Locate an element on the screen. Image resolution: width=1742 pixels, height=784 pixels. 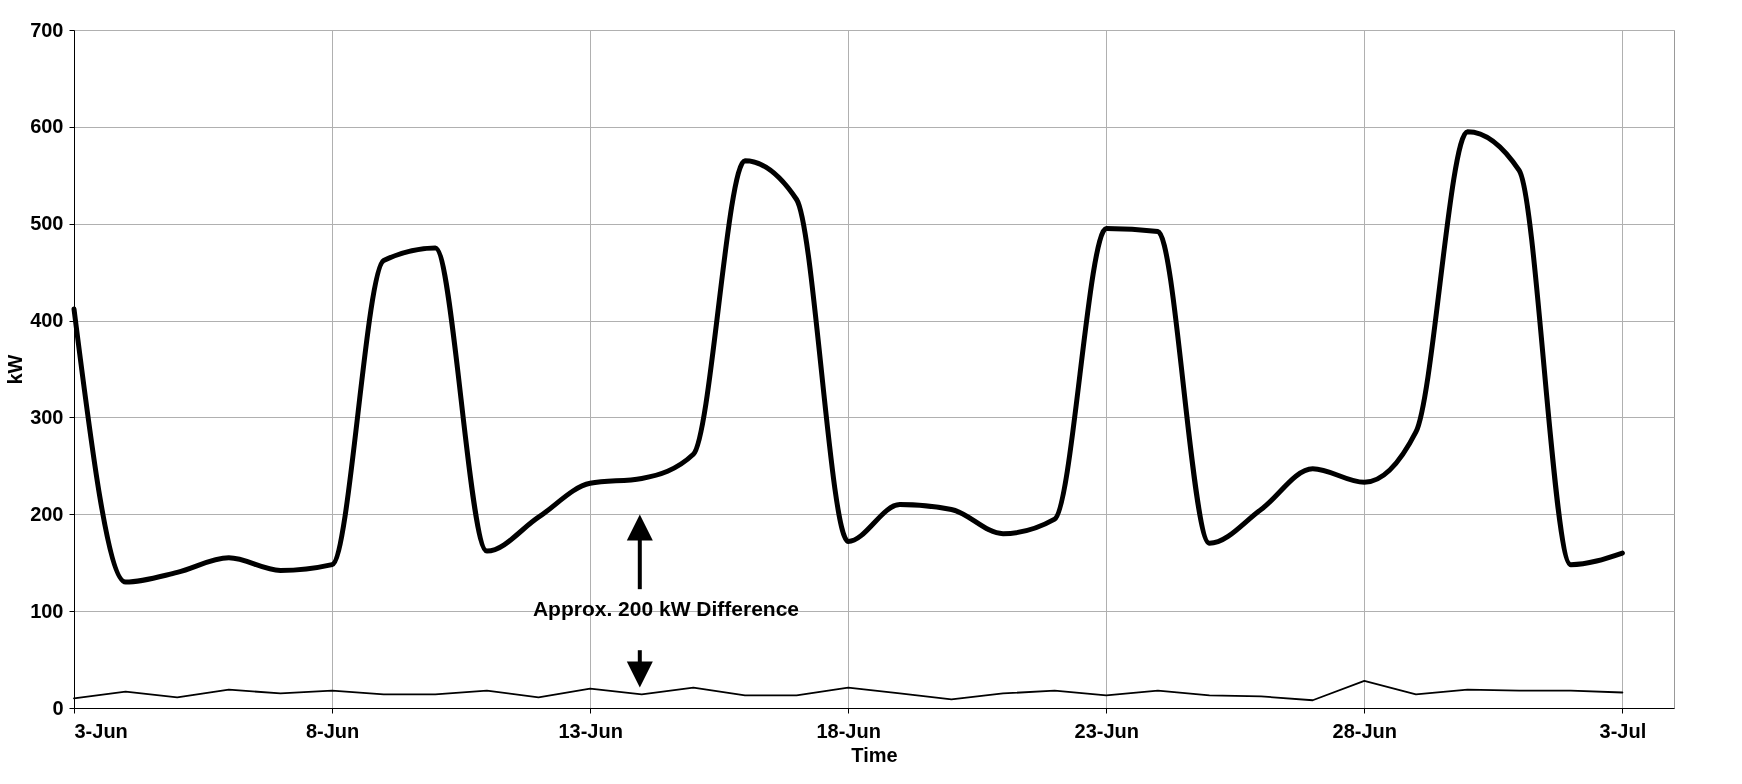
x-tick-label: 28-Jun is located at coordinates (1365, 730).